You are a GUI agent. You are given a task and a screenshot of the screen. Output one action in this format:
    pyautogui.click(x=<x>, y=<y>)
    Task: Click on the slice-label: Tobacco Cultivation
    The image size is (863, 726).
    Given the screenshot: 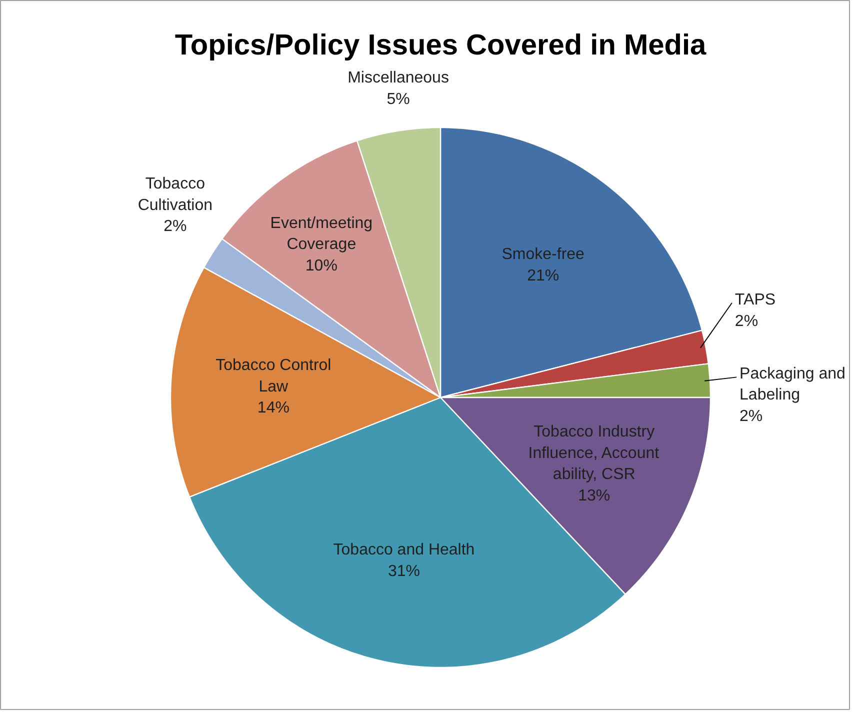 What is the action you would take?
    pyautogui.click(x=175, y=195)
    